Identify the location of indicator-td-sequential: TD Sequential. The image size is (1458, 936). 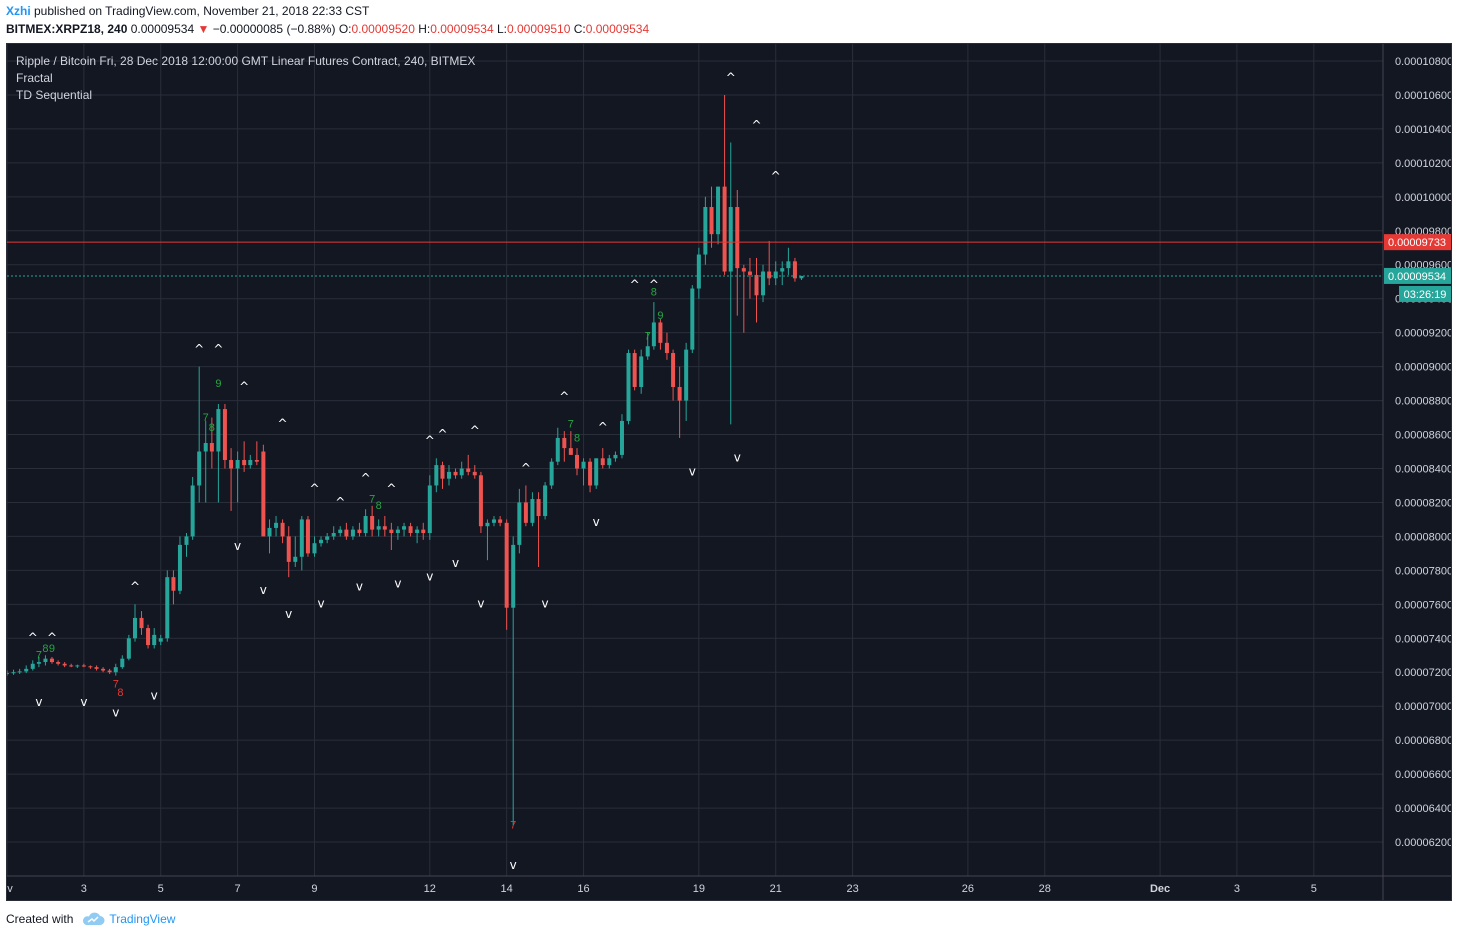
(54, 95).